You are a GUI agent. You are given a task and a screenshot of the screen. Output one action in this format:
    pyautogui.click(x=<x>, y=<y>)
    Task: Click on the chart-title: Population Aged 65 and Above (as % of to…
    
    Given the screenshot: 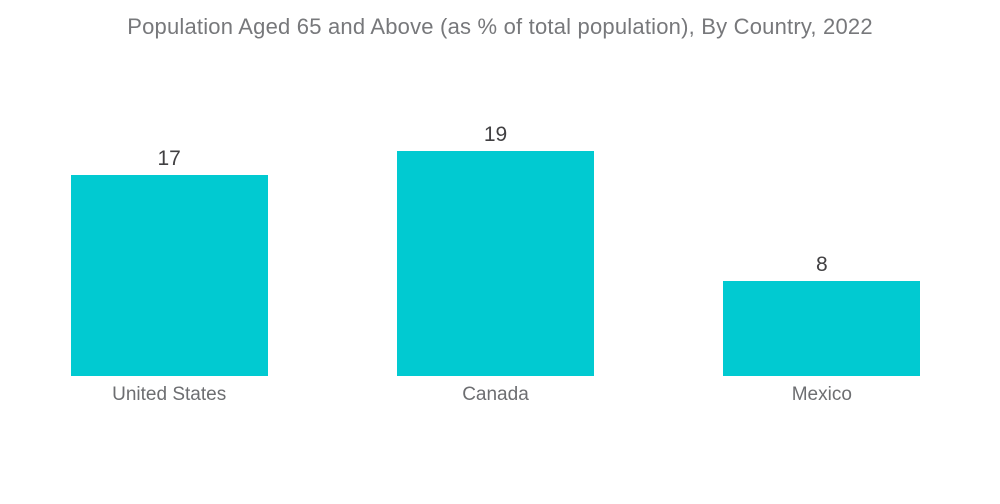 What is the action you would take?
    pyautogui.click(x=500, y=26)
    